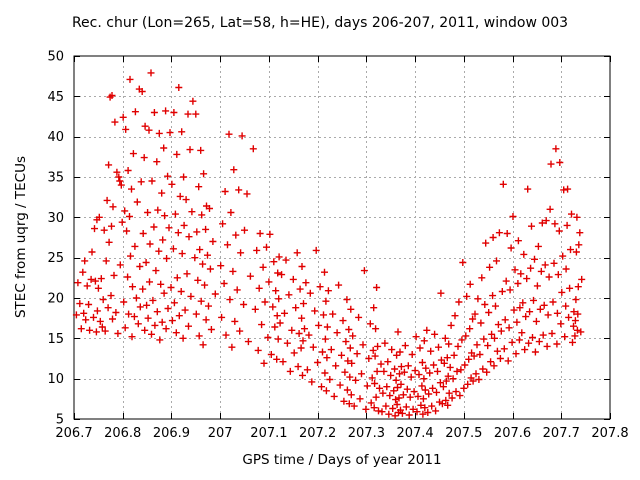 The width and height of the screenshot is (640, 480). Describe the element at coordinates (55, 218) in the screenshot. I see `y-tick-label: 30` at that location.